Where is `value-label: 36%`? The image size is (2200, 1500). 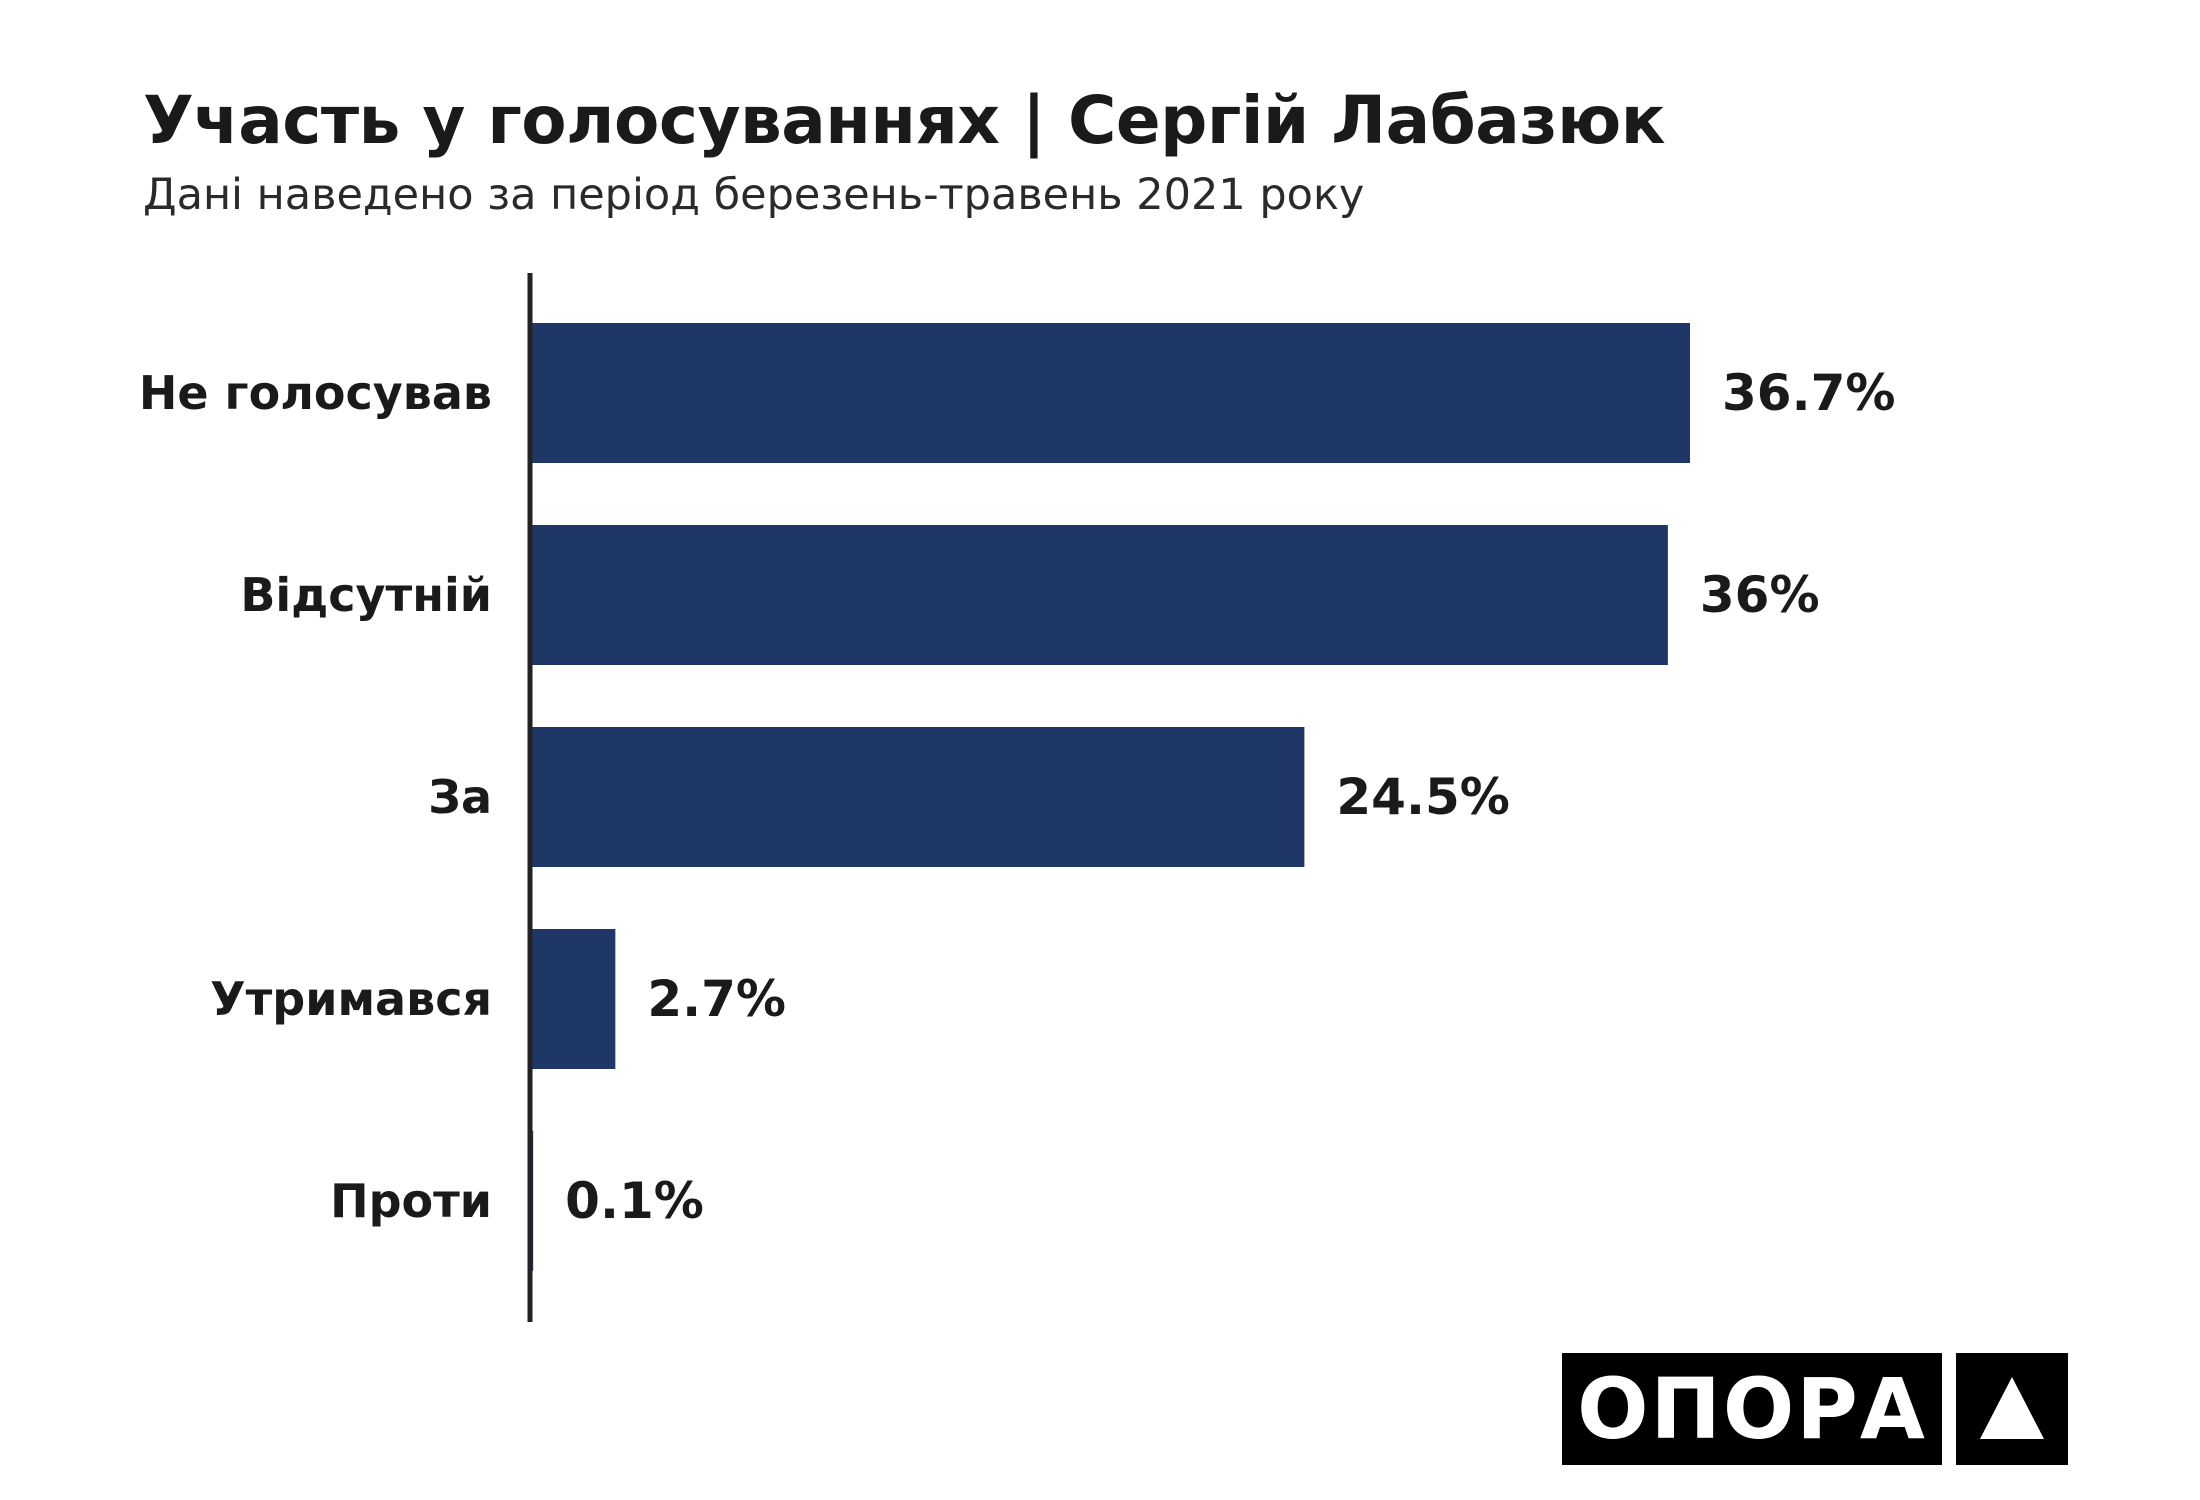 value-label: 36% is located at coordinates (1760, 595).